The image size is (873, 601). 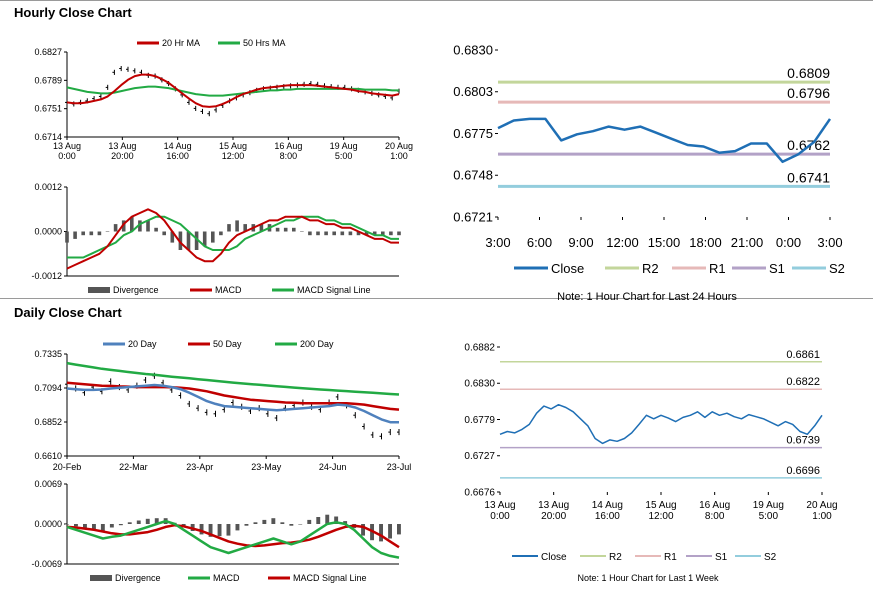 I want to click on weekly-levels-y-tick-label: 0.6830, so click(x=479, y=384).